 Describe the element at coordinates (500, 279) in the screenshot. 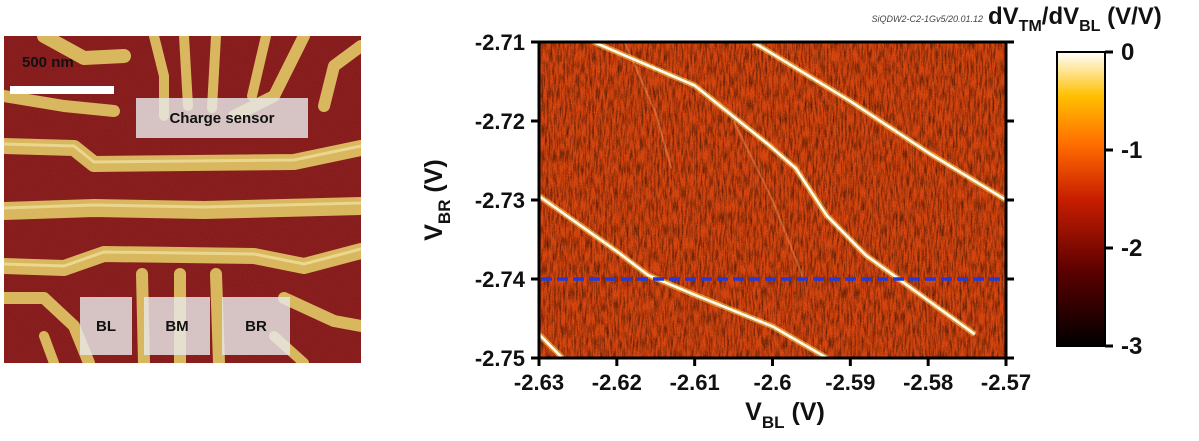

I see `y-tick-label: -2.74` at that location.